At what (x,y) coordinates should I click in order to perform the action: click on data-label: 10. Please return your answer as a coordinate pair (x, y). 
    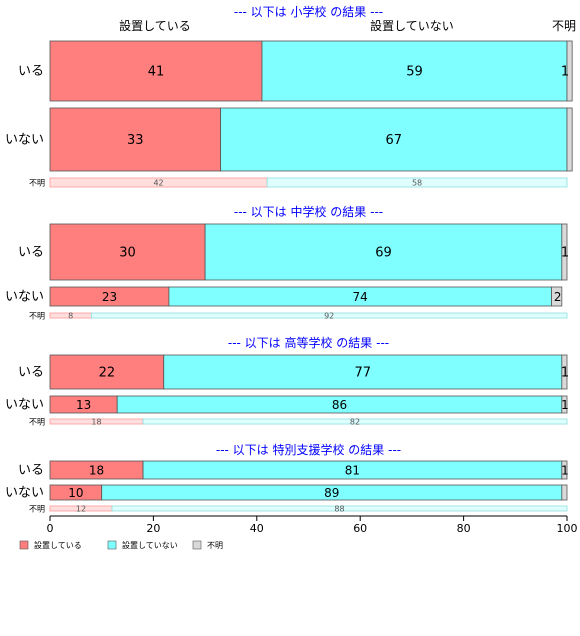
    Looking at the image, I should click on (75, 493).